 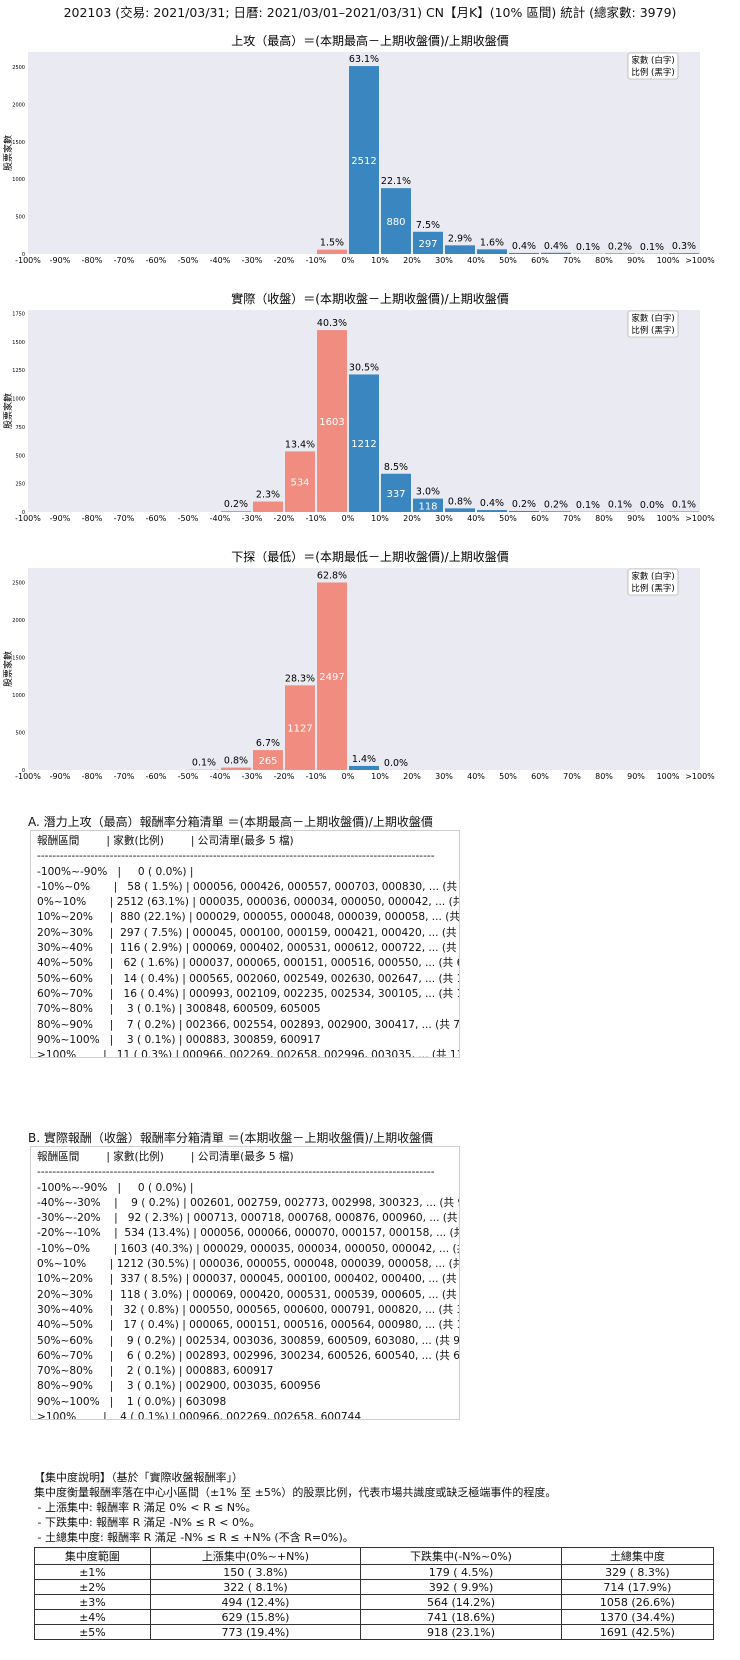 I want to click on x-tick-label: 70%, so click(x=572, y=518).